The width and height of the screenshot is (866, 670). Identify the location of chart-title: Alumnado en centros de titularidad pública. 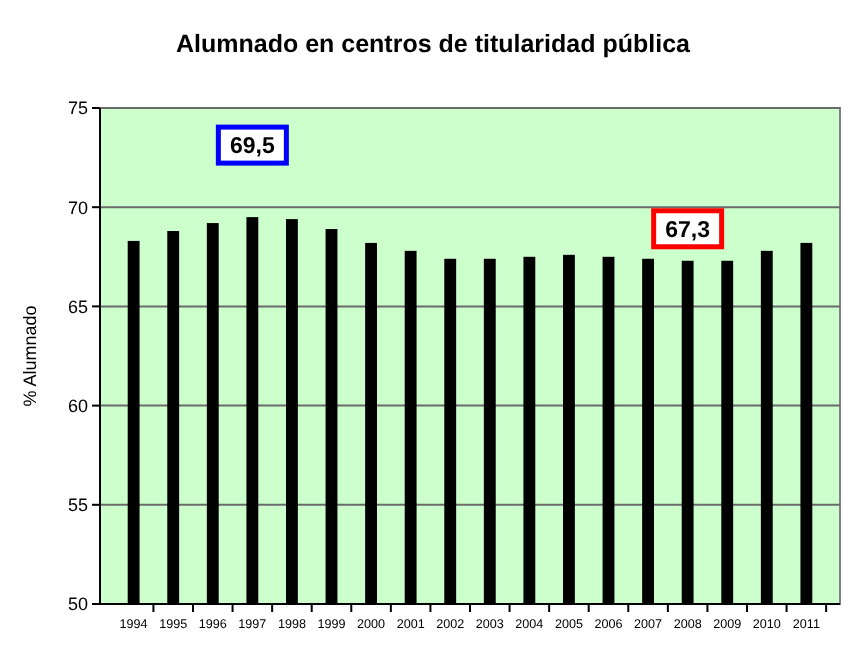
(434, 44).